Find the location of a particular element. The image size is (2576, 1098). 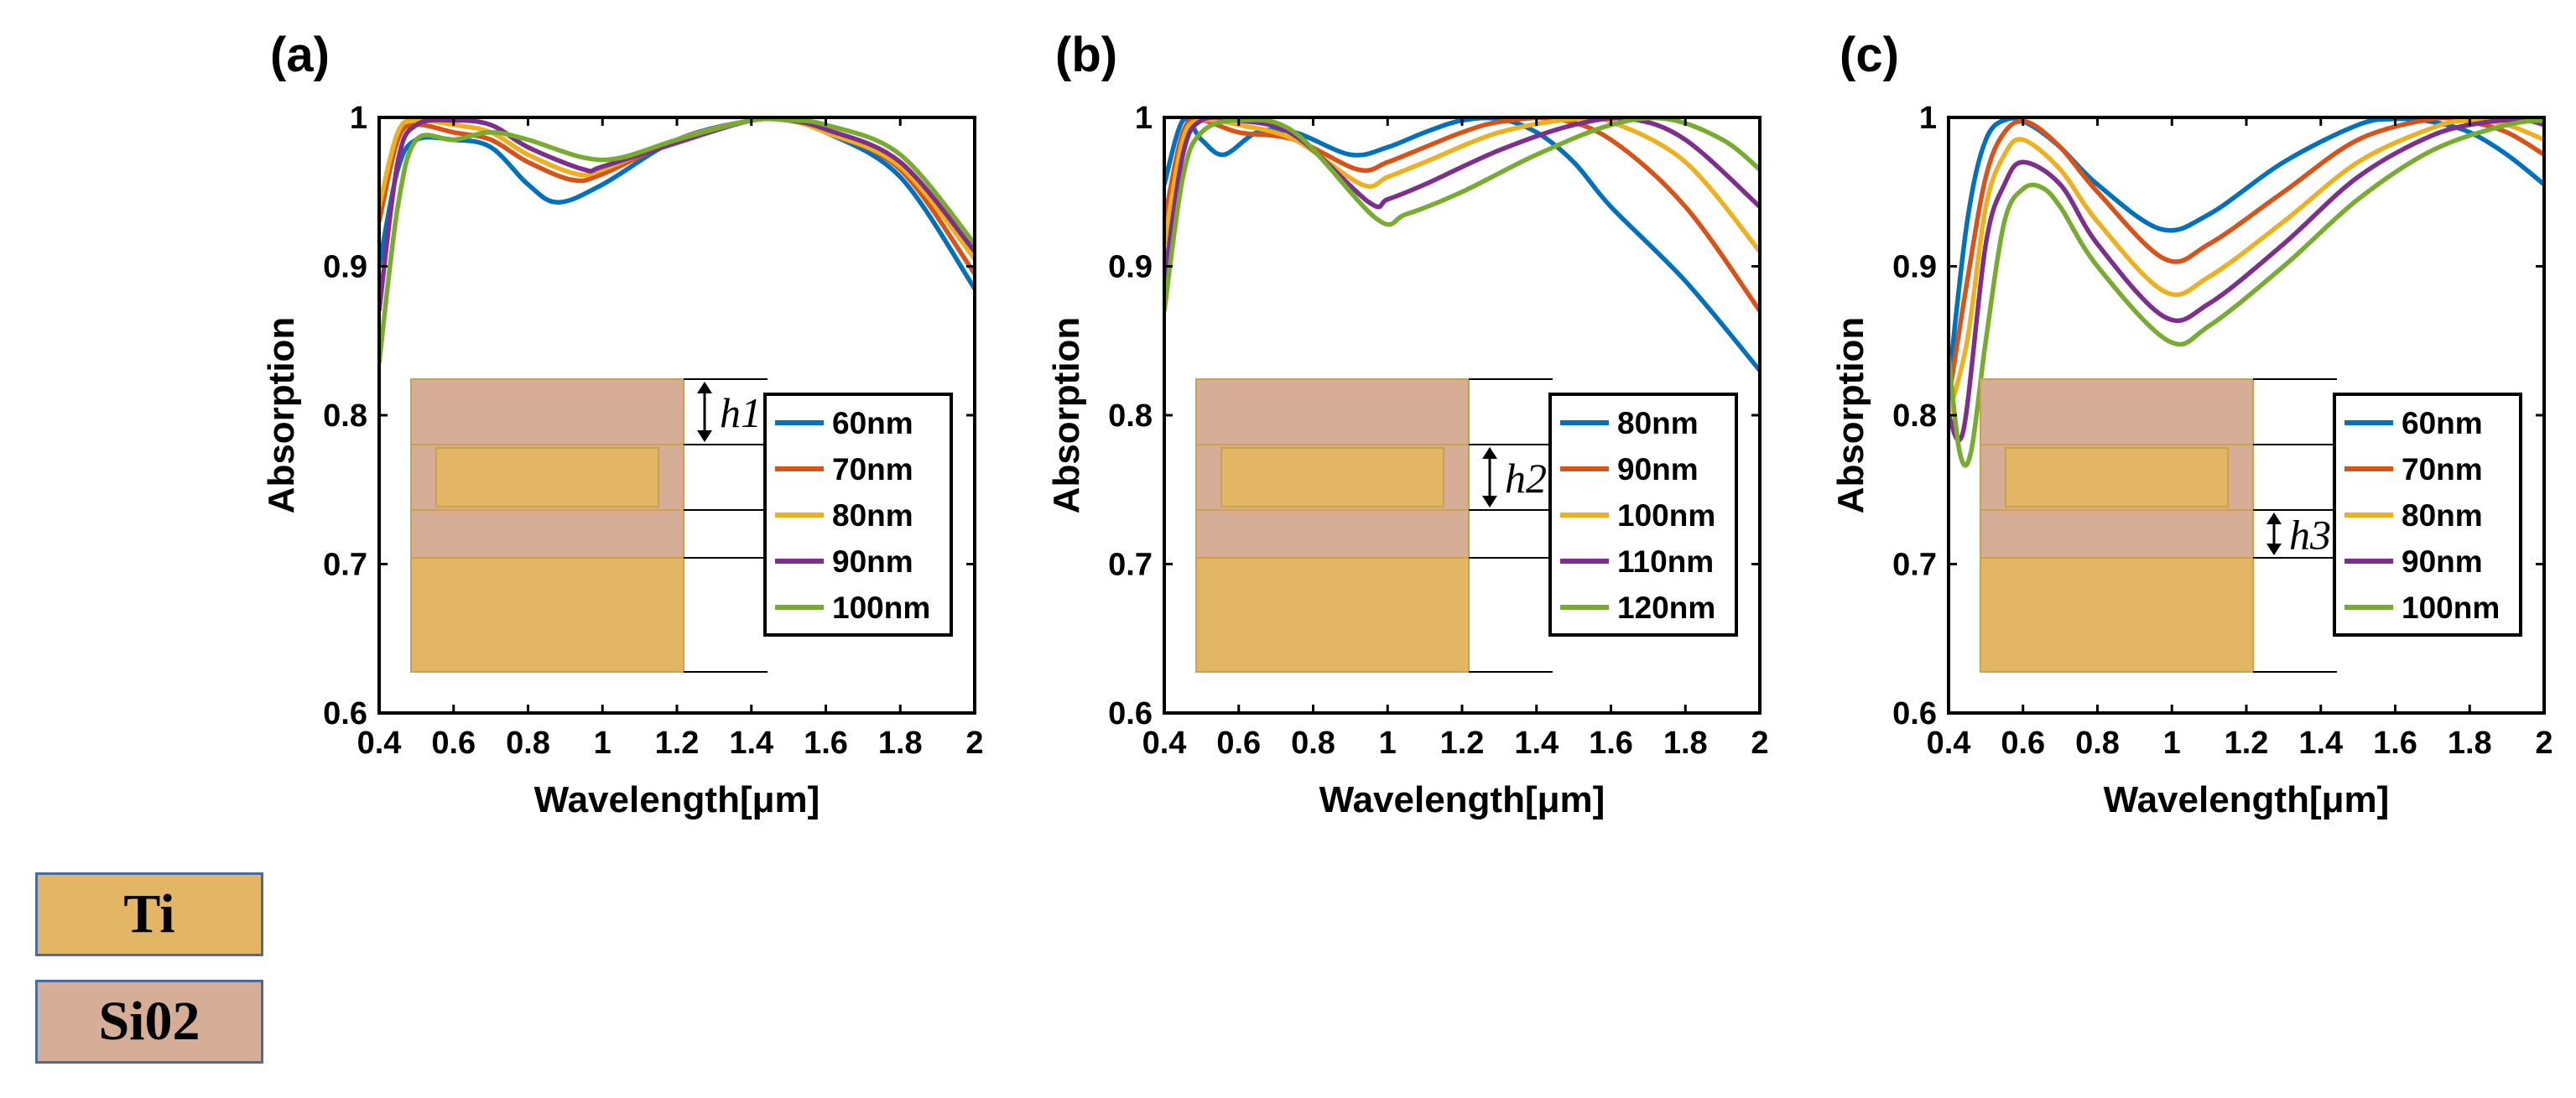

series-line-60nm is located at coordinates (2246, 251).